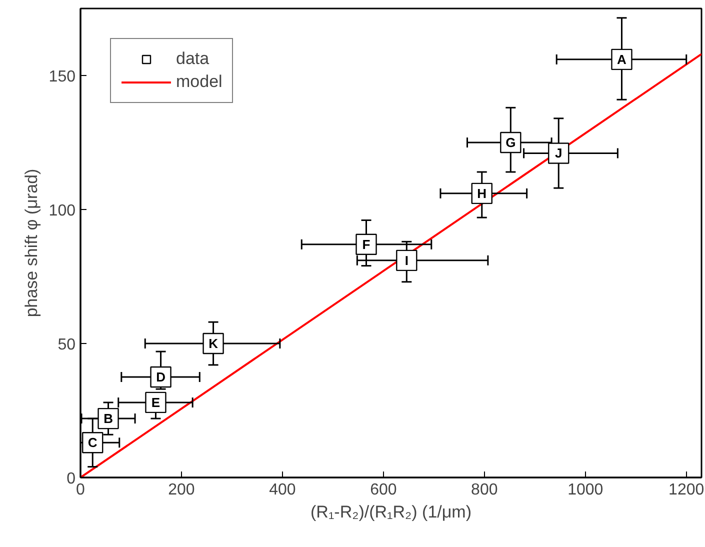 This screenshot has width=705, height=547. I want to click on legend-label: model, so click(199, 82).